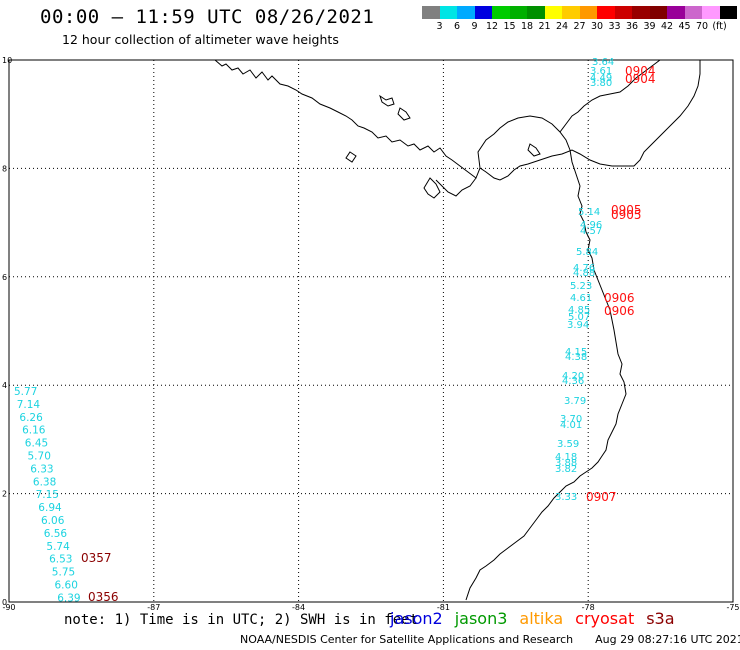 The image size is (740, 650). What do you see at coordinates (60, 560) in the screenshot?
I see `left-track-value: 6.53` at bounding box center [60, 560].